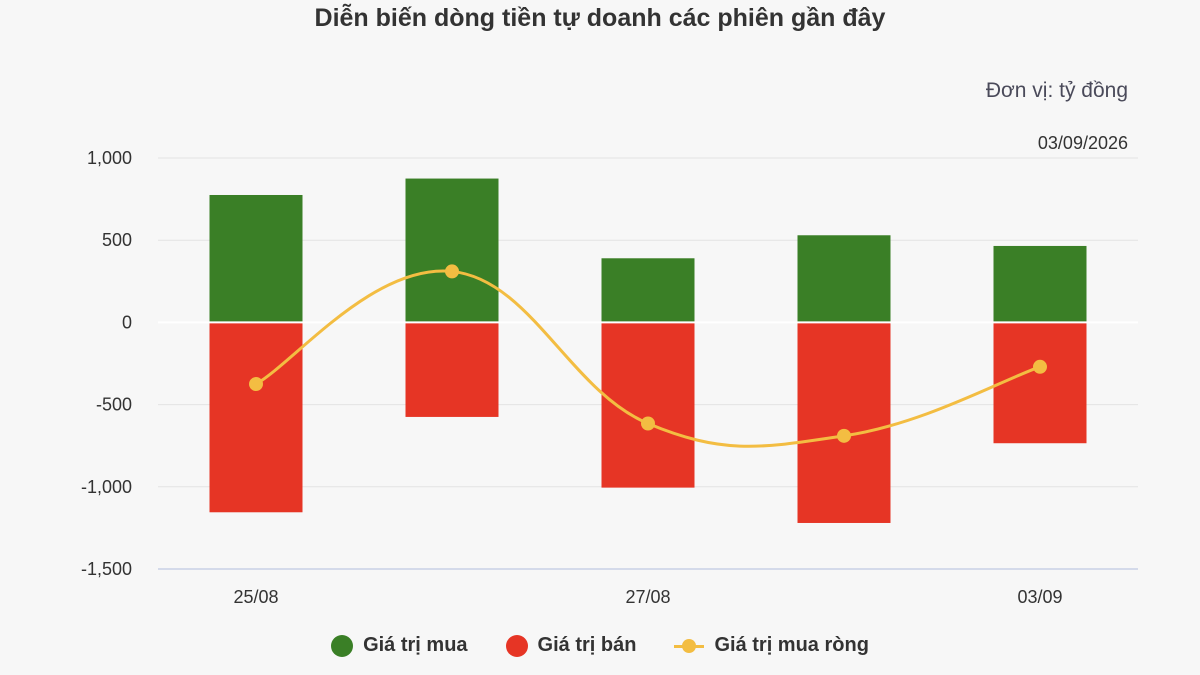  What do you see at coordinates (1056, 90) in the screenshot?
I see `unit-label: Đơn vị: tỷ đồng` at bounding box center [1056, 90].